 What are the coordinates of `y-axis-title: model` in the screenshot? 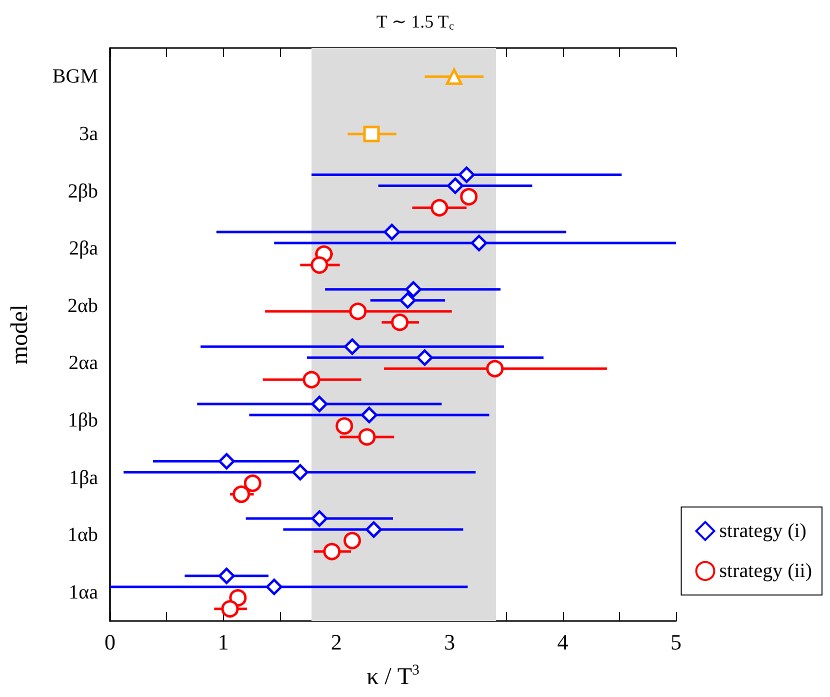 It's located at (20, 334).